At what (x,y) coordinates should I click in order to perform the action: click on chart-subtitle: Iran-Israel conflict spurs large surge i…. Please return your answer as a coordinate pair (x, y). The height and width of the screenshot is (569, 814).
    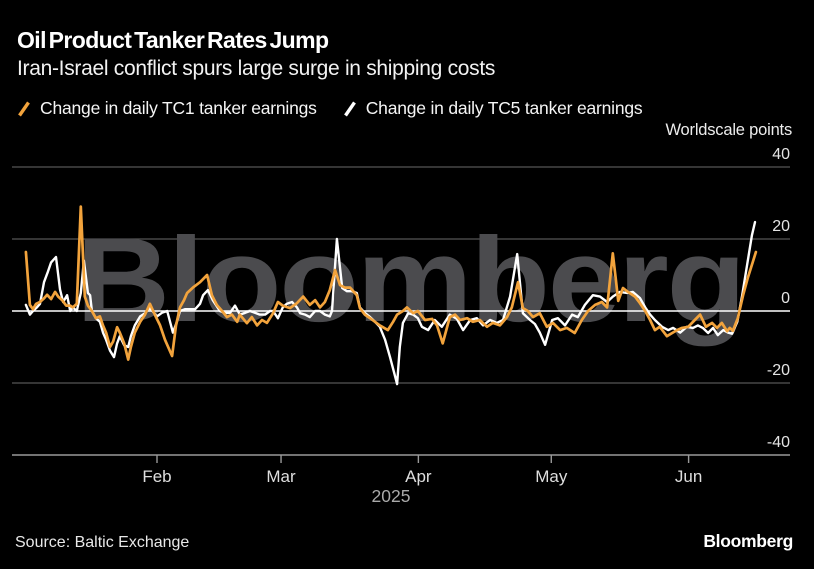
    Looking at the image, I should click on (256, 68).